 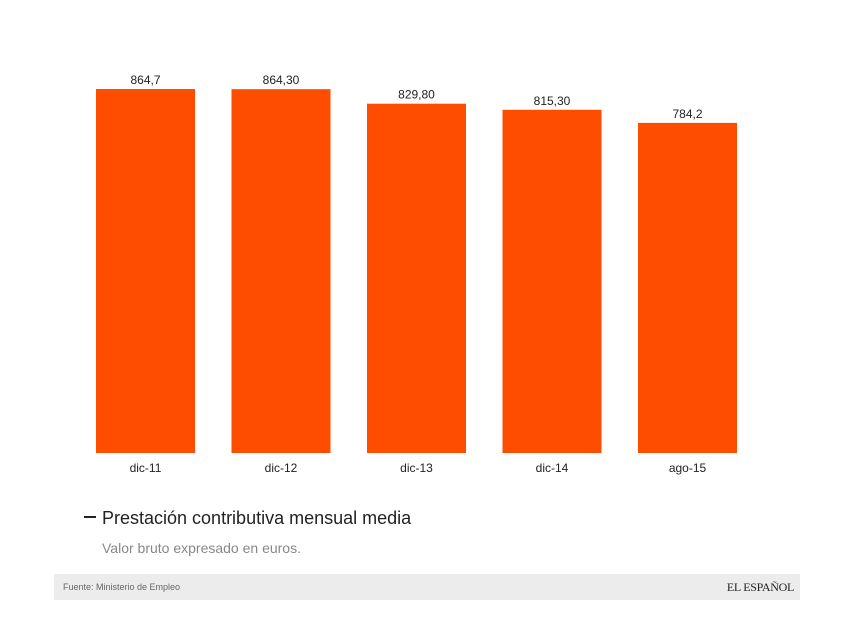 I want to click on chart-title: Prestación contributiva mensual media, so click(x=247, y=518).